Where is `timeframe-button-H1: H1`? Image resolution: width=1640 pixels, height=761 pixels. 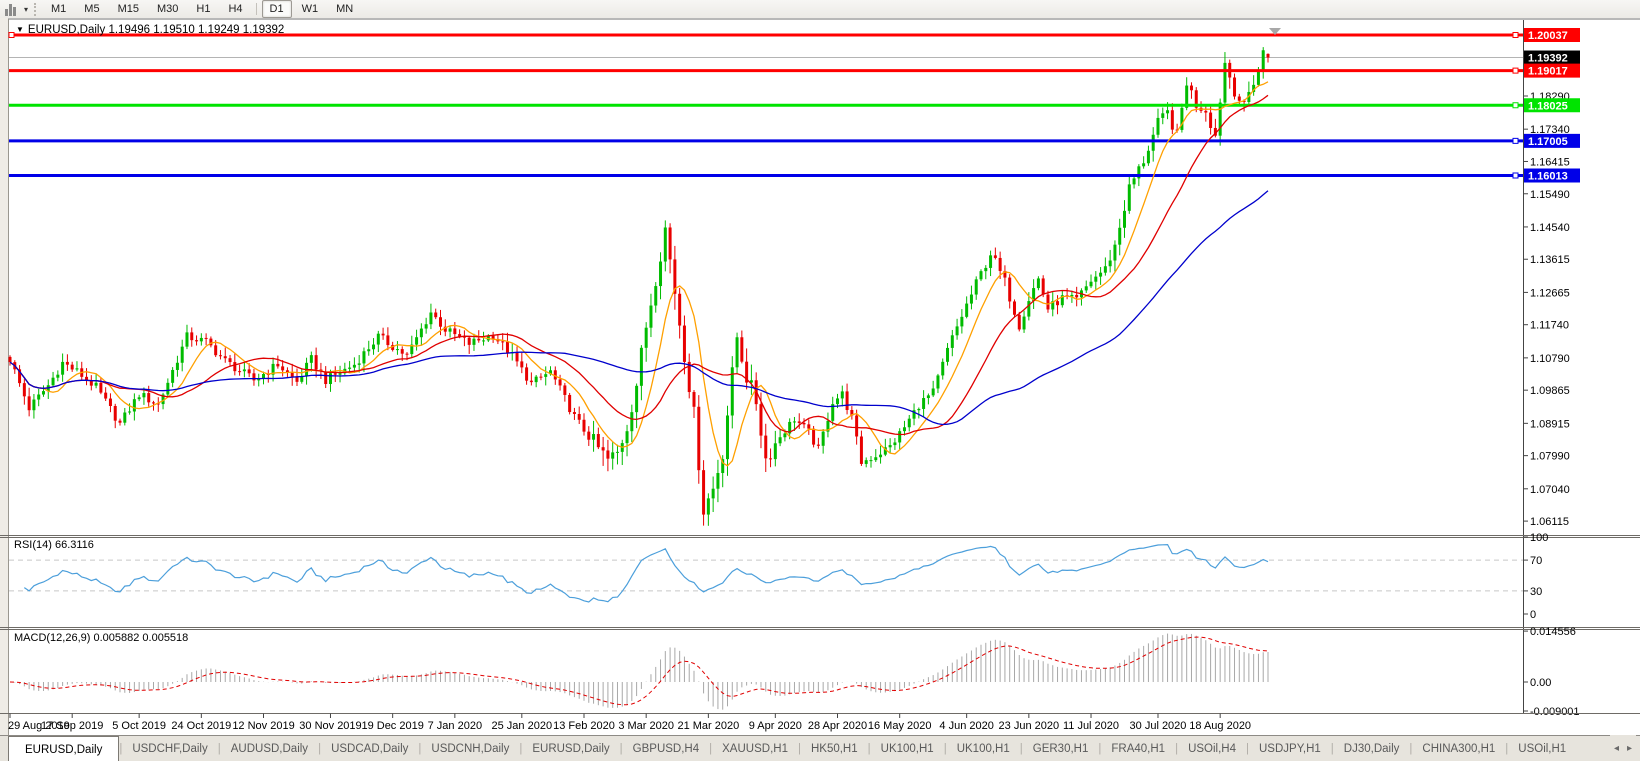 timeframe-button-H1: H1 is located at coordinates (203, 9).